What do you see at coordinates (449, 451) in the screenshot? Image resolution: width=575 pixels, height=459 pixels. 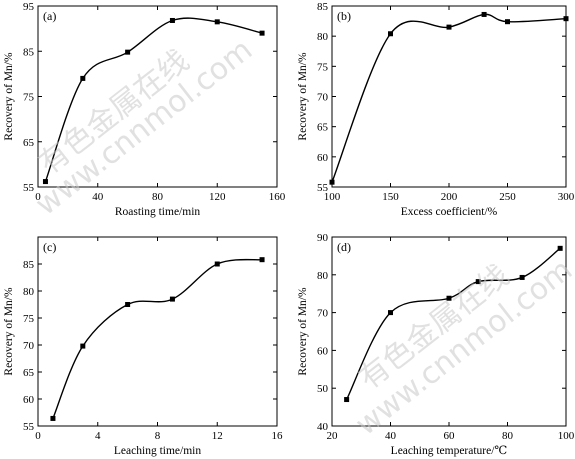 I see `x-axis-label: Leaching temperature/℃` at bounding box center [449, 451].